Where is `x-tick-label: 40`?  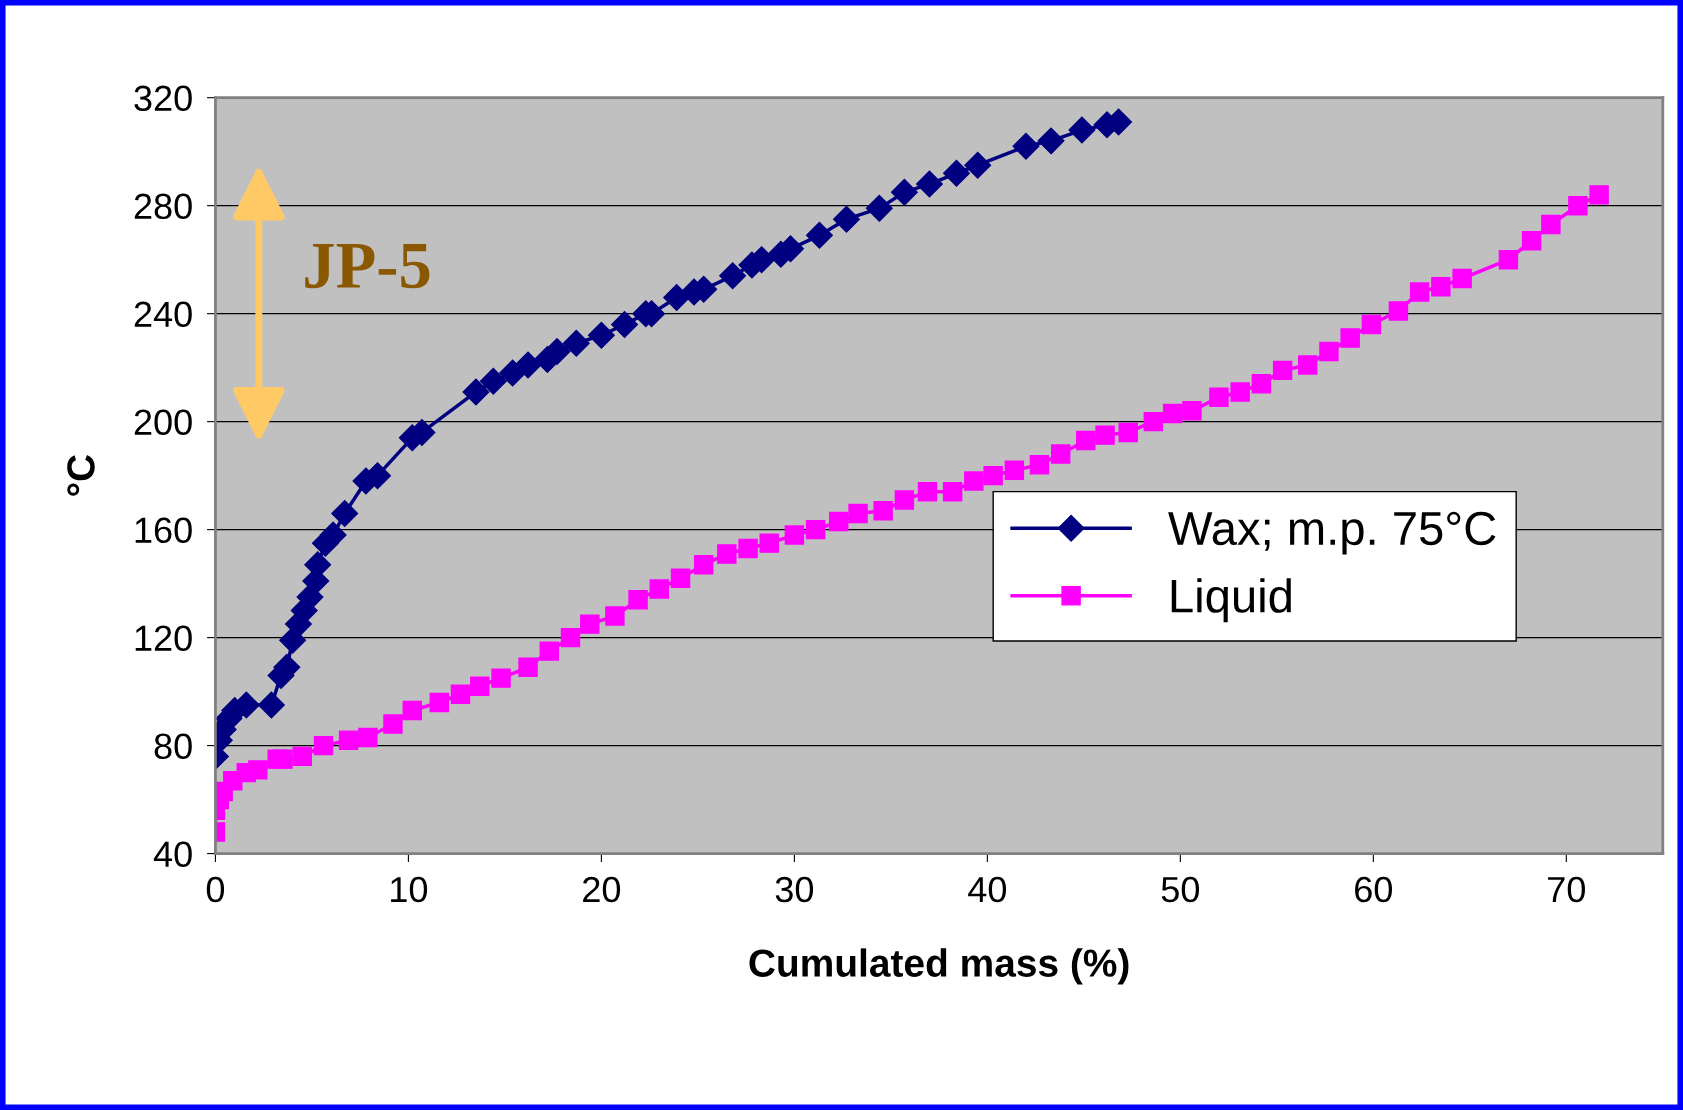
x-tick-label: 40 is located at coordinates (987, 889).